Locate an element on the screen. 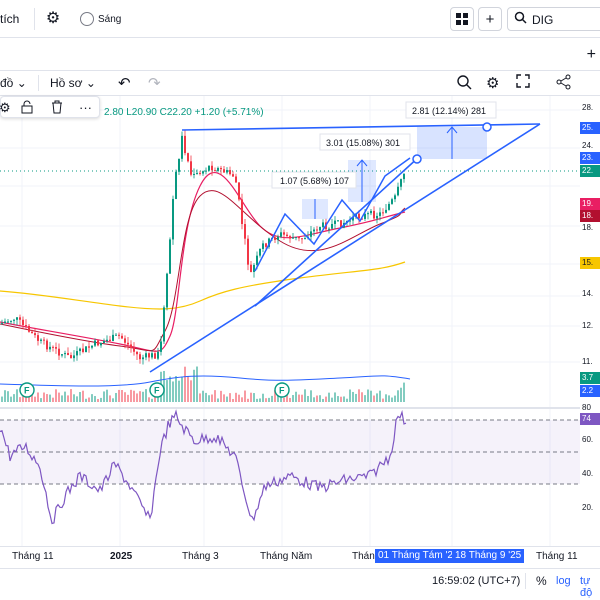 This screenshot has height=600, width=600. event-marker-1: F is located at coordinates (27, 390).